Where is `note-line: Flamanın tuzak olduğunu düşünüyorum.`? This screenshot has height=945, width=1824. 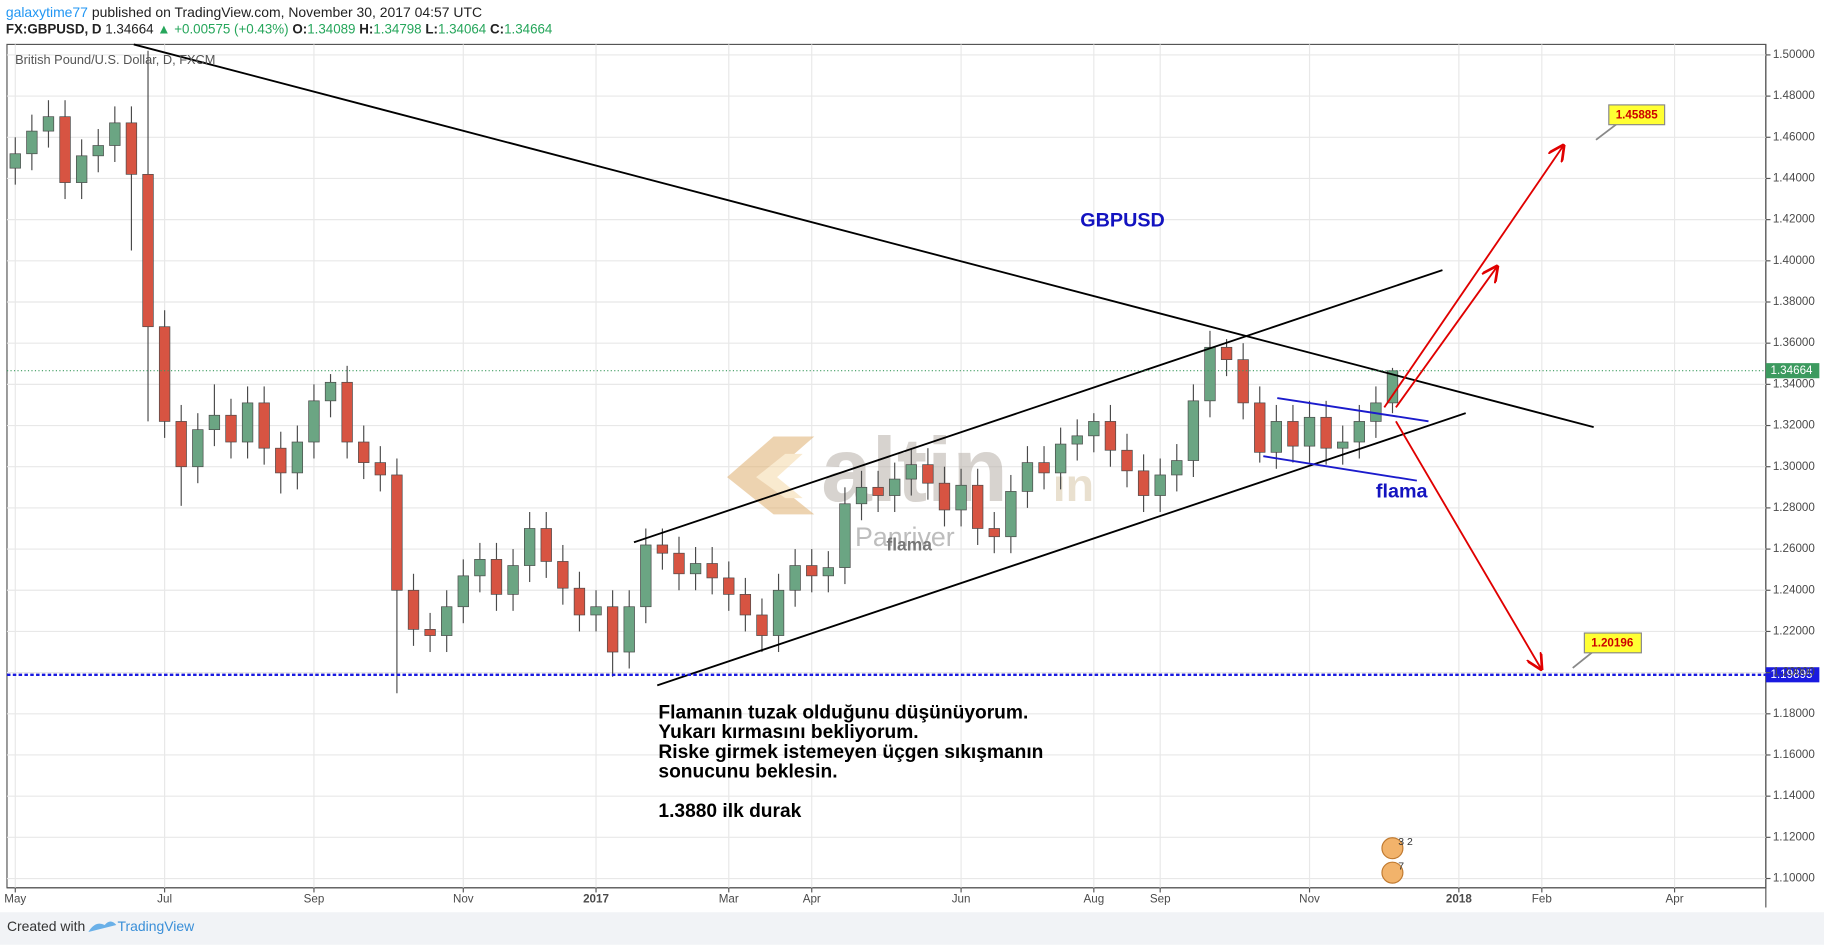 note-line: Flamanın tuzak olduğunu düşünüyorum. is located at coordinates (843, 712).